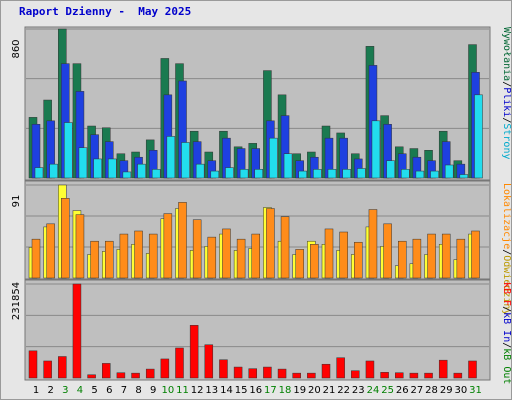  What do you see at coordinates (431, 390) in the screenshot?
I see `day-label-28: 28` at bounding box center [431, 390].